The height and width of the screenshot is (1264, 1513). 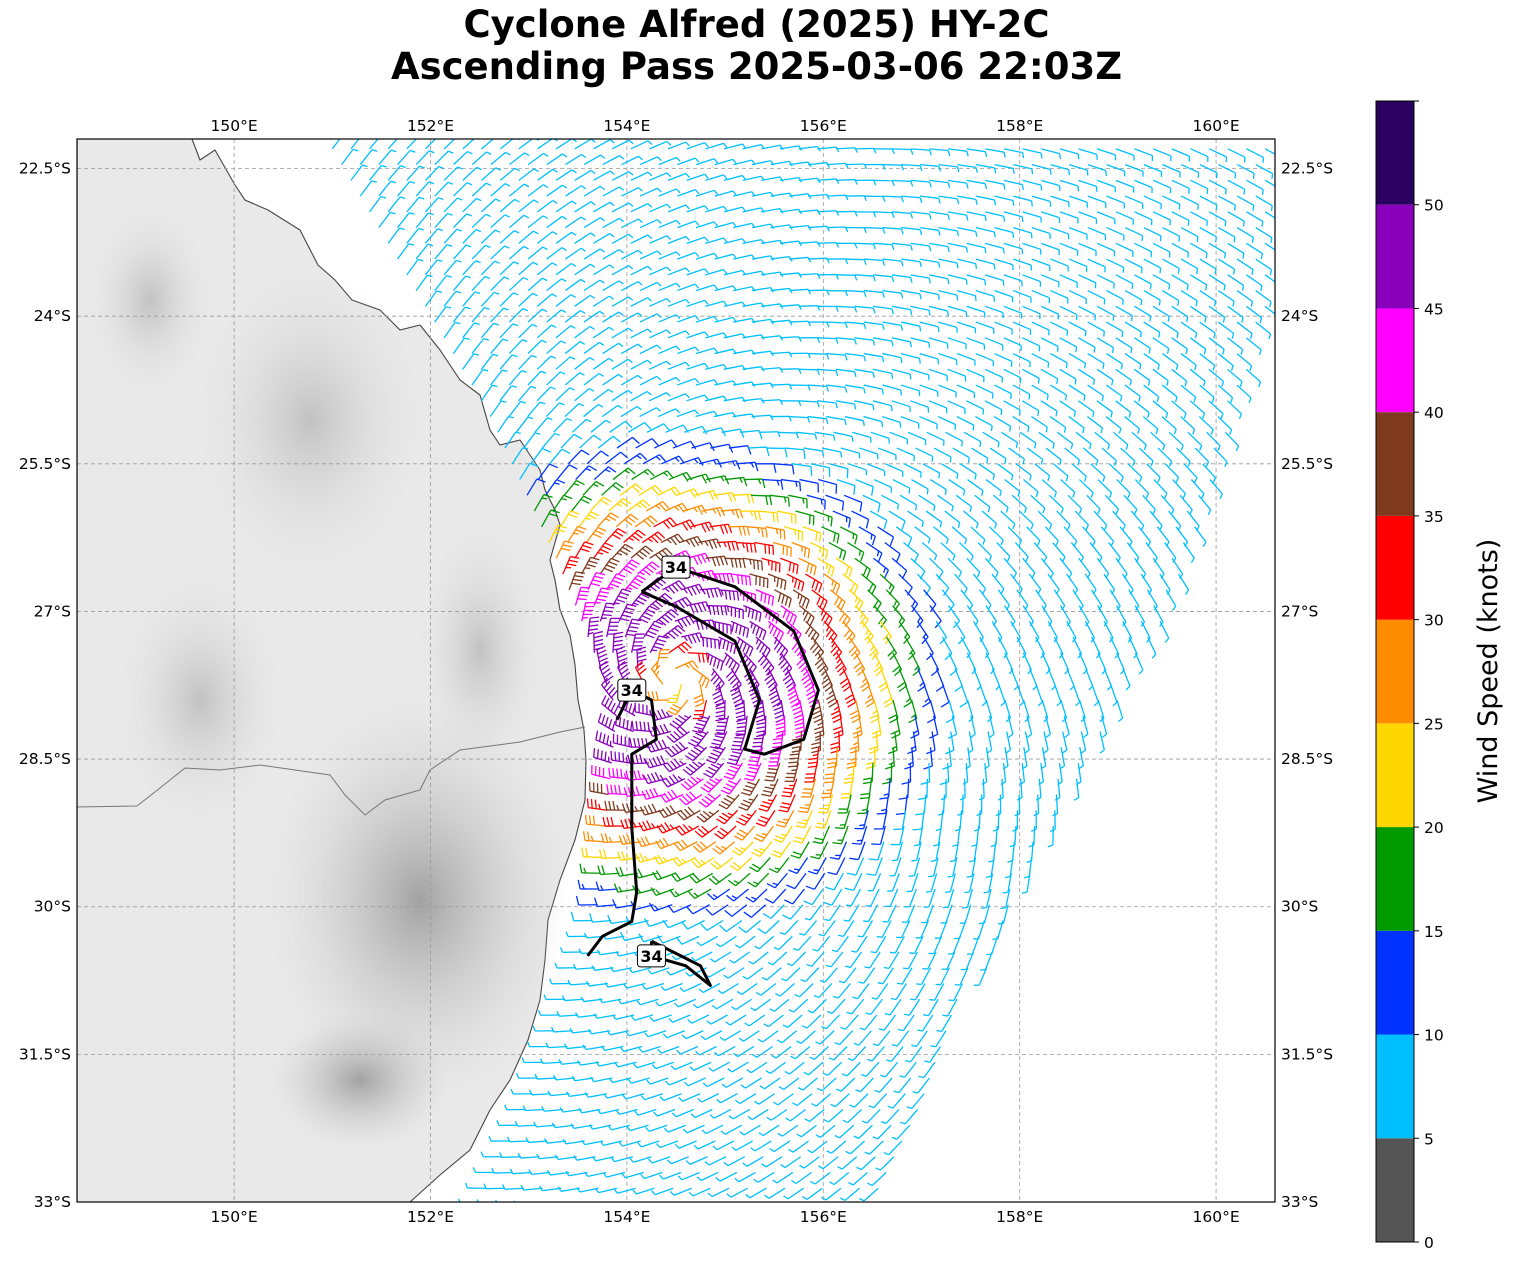 What do you see at coordinates (1216, 1217) in the screenshot?
I see `lon-tick-label-bottom: 160°E` at bounding box center [1216, 1217].